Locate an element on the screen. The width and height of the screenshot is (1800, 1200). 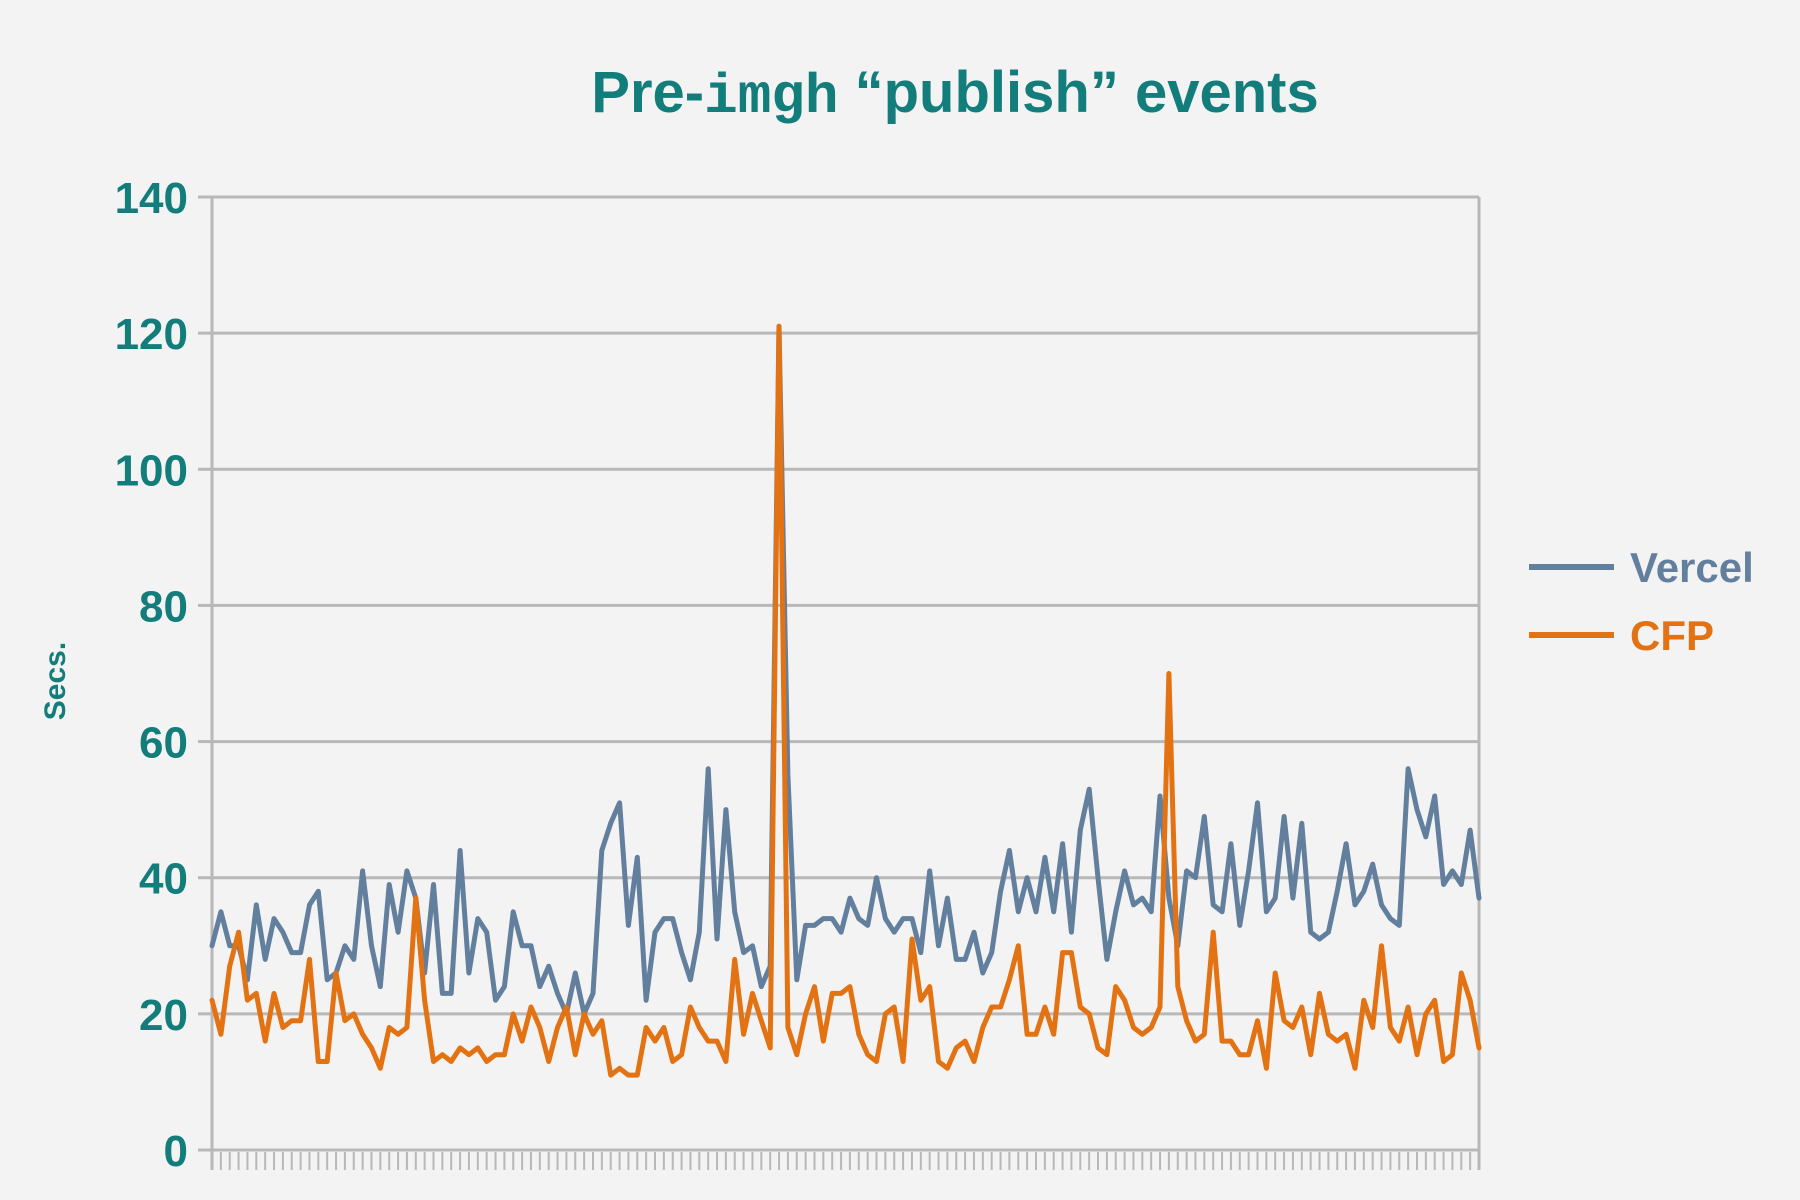
y-tick-label: 0 is located at coordinates (176, 1151).